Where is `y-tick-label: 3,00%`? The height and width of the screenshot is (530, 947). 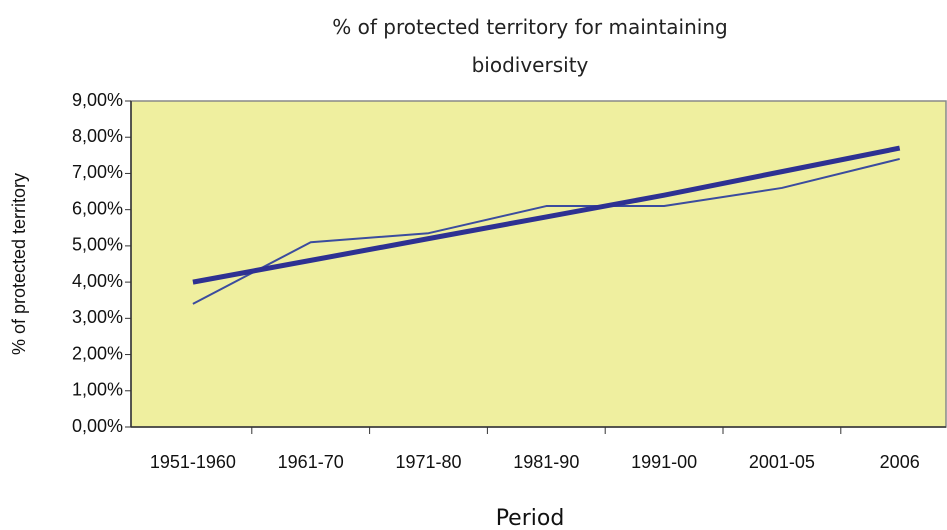 y-tick-label: 3,00% is located at coordinates (97, 317).